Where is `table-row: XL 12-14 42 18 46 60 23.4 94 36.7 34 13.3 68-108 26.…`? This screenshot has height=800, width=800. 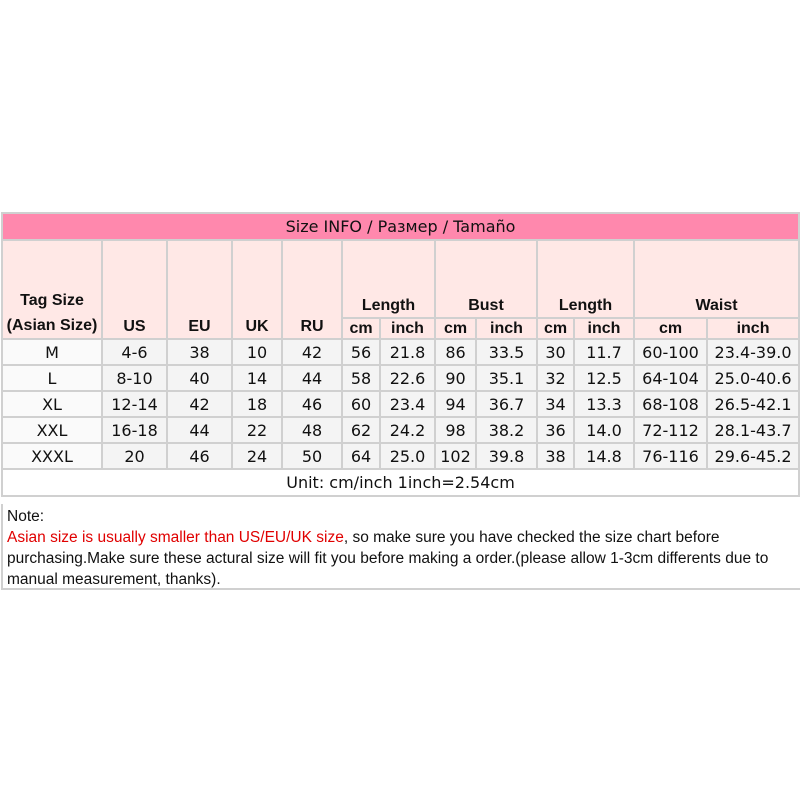 table-row: XL 12-14 42 18 46 60 23.4 94 36.7 34 13.3 68-108 26.… is located at coordinates (400, 404).